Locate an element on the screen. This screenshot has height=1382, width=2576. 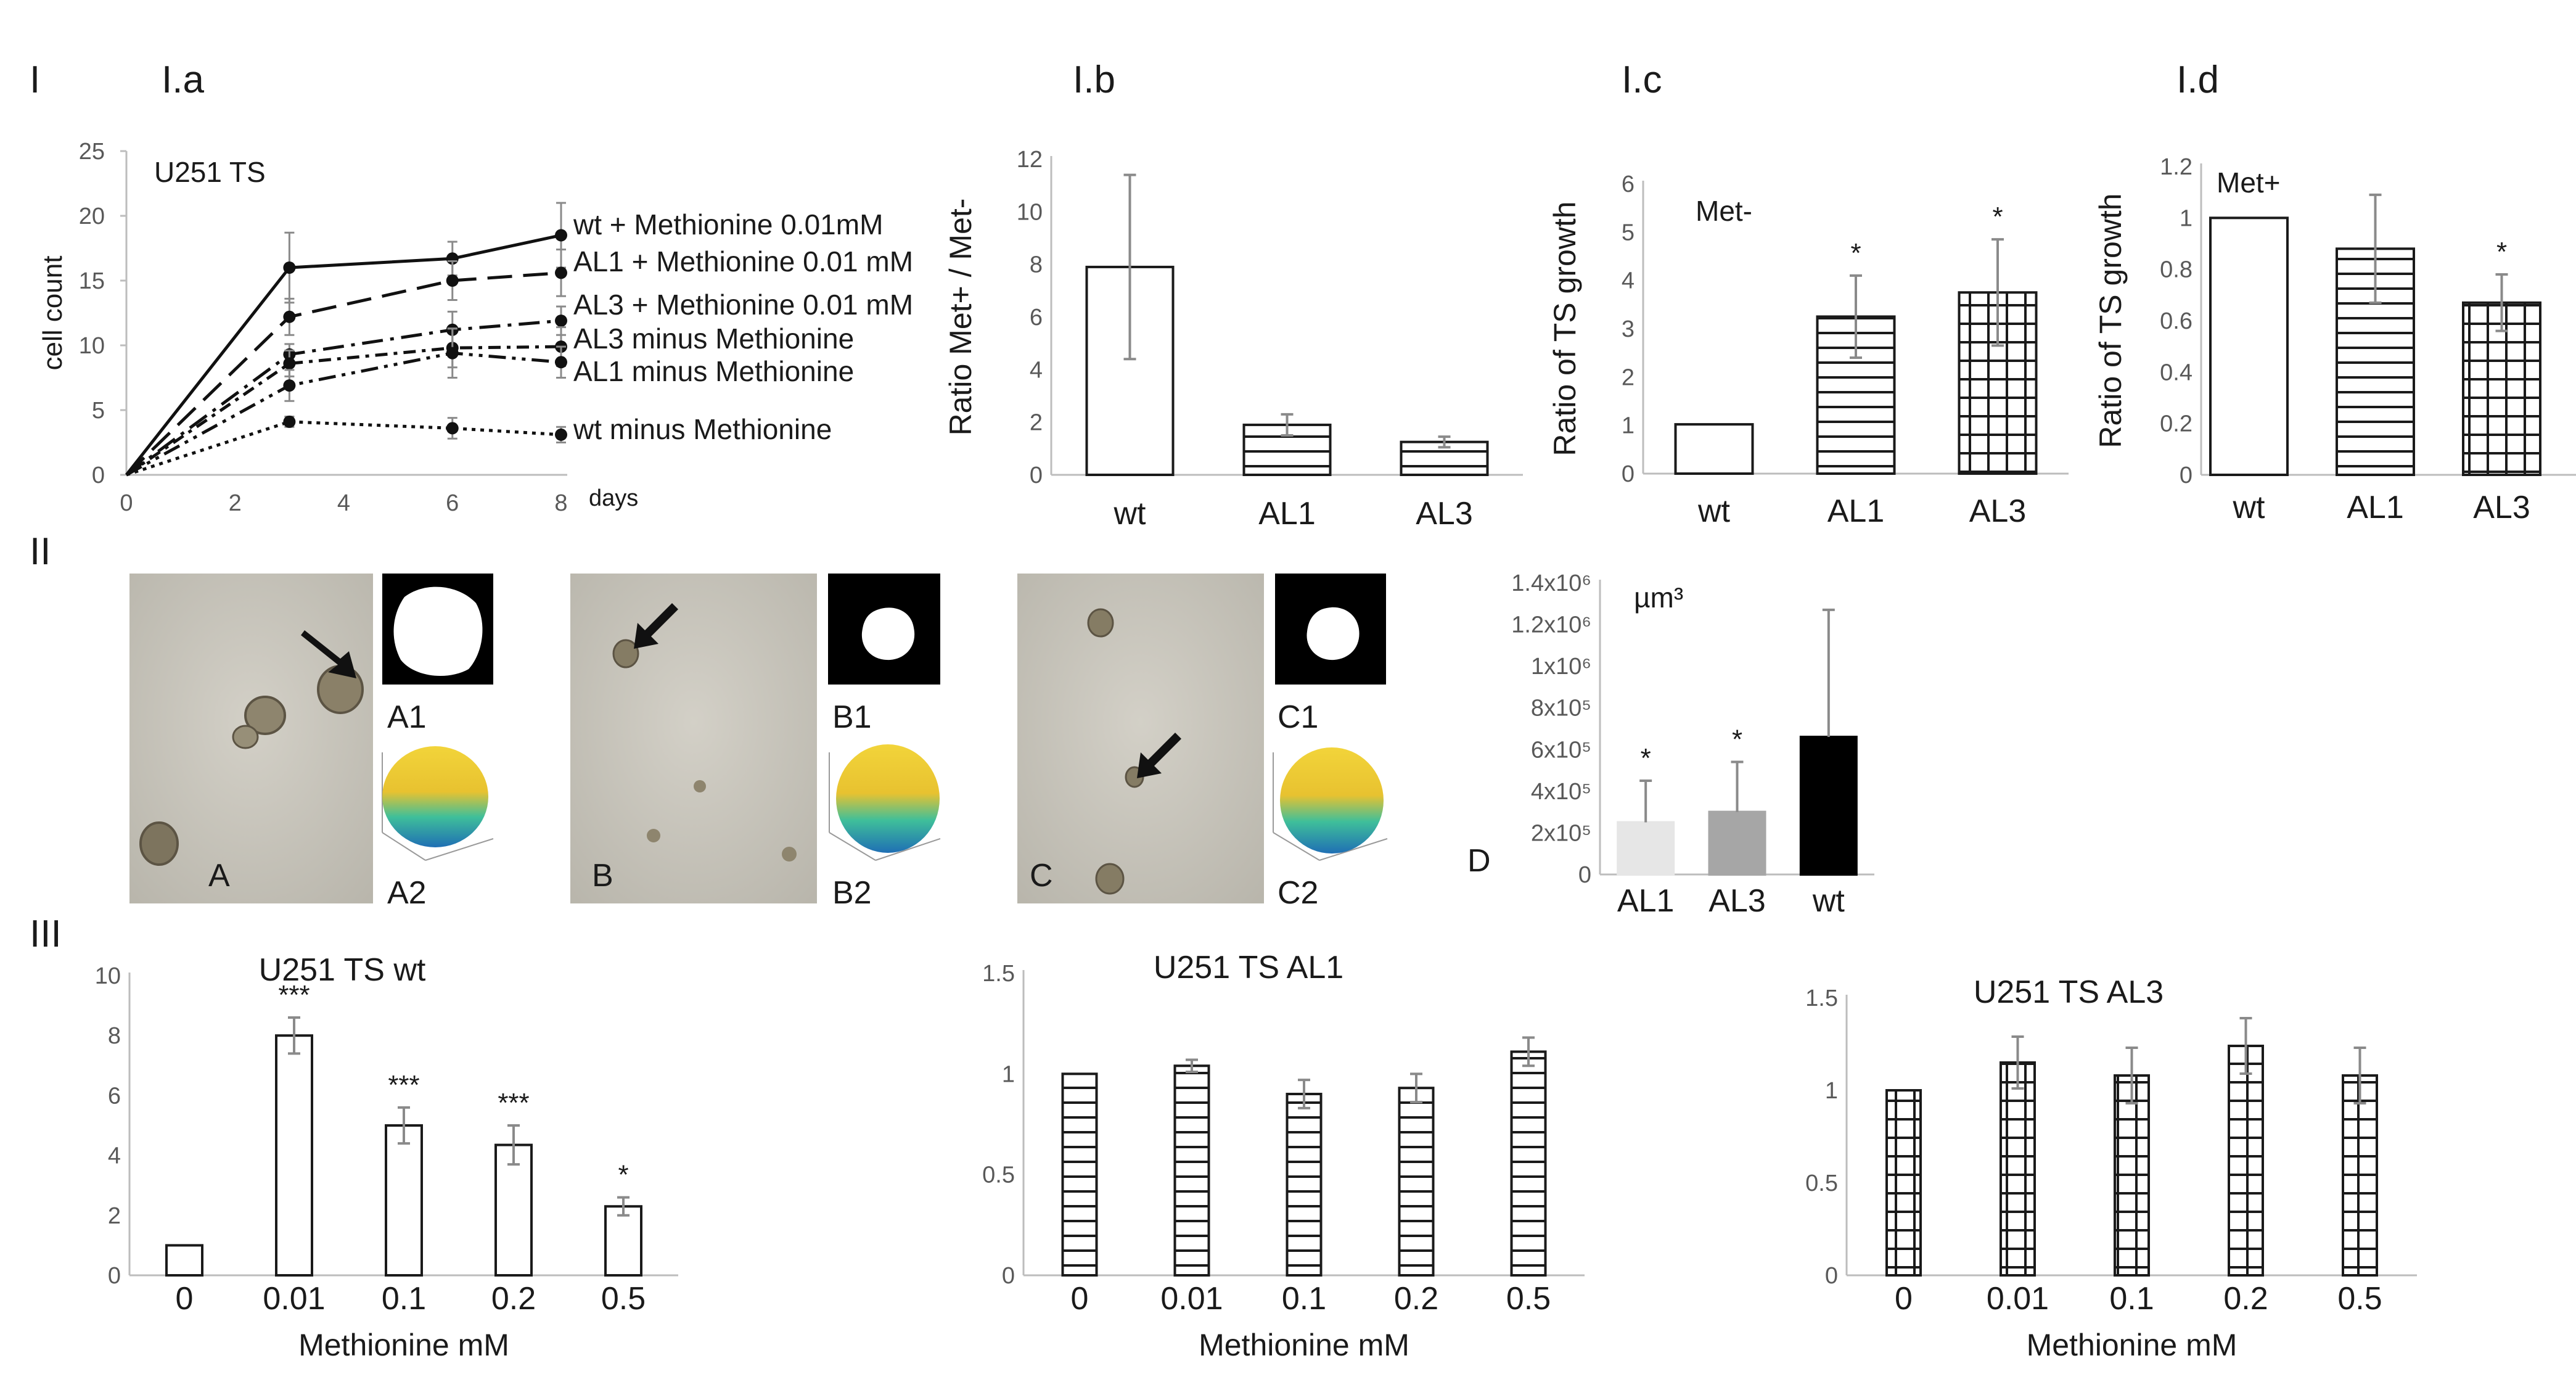
image-label-C: C is located at coordinates (1041, 876).